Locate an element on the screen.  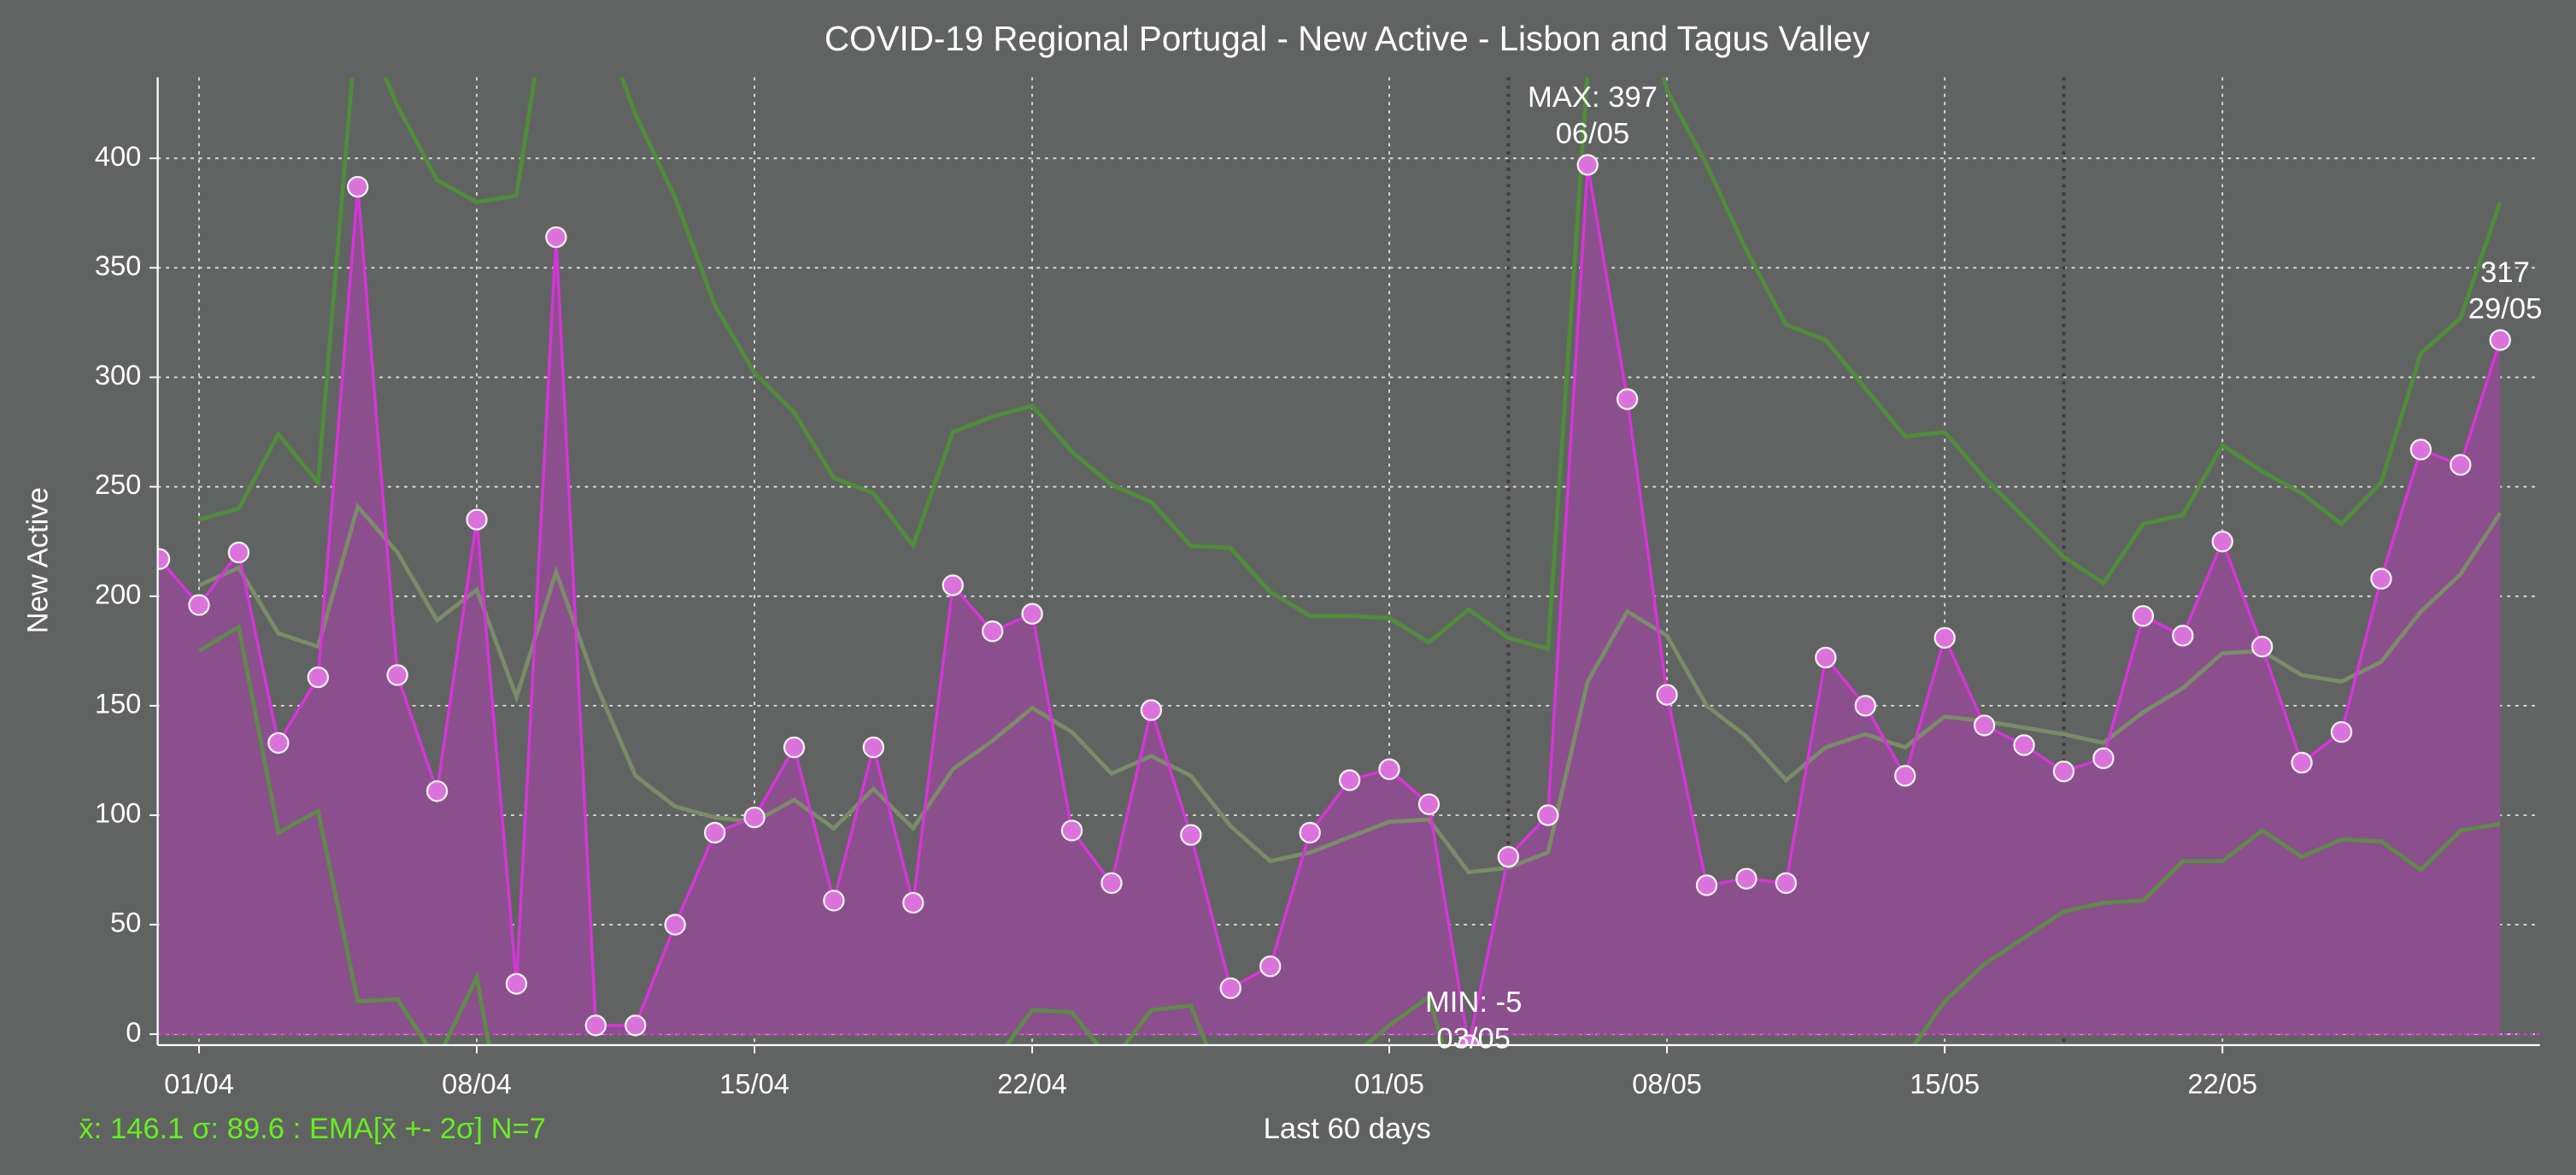
x-tick-label: 01/04 is located at coordinates (199, 1084).